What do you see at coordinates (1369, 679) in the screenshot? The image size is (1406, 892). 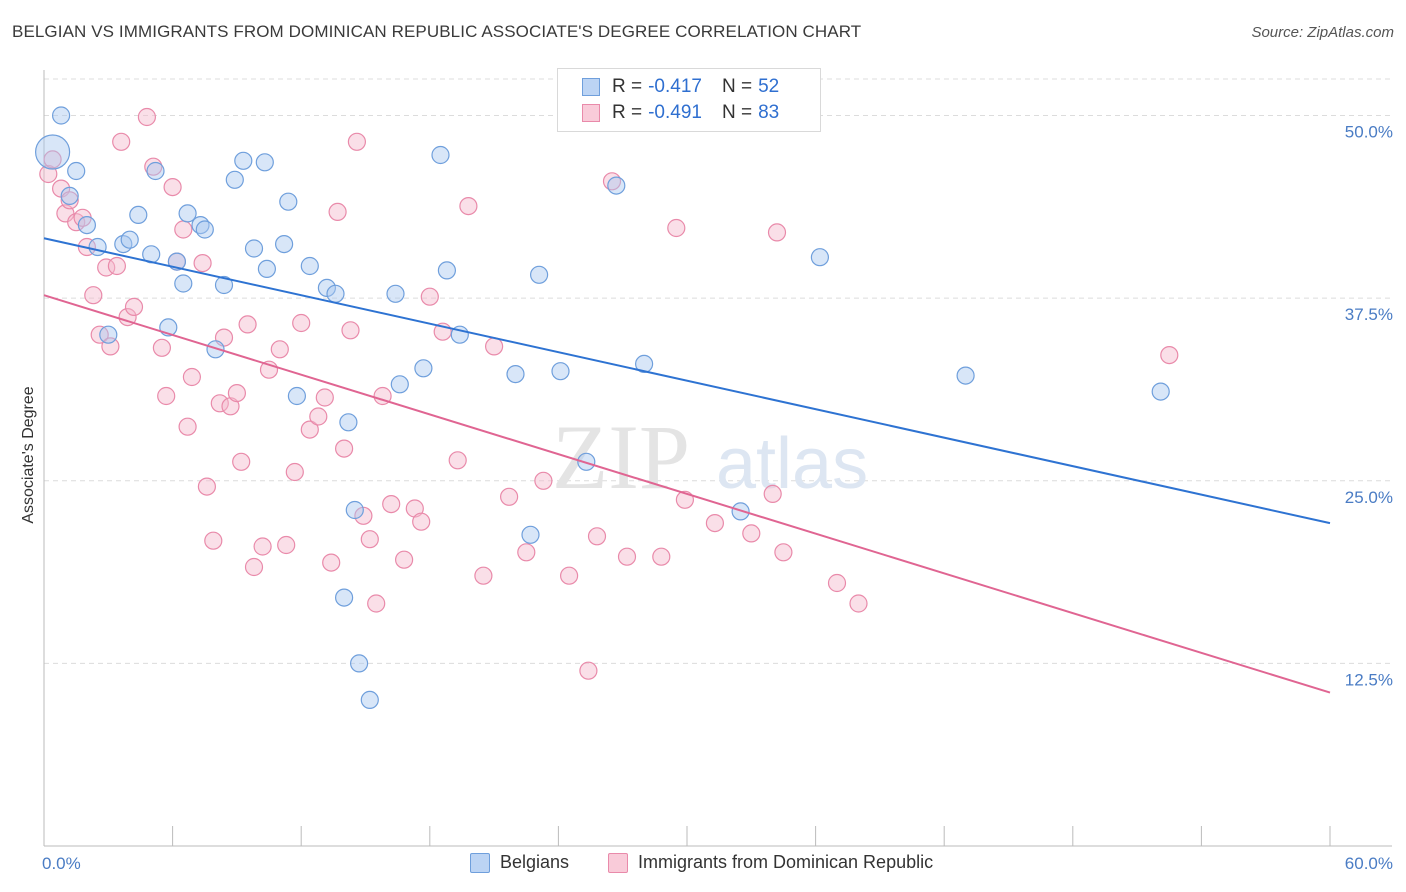 I see `y-tick-label: 12.5%` at bounding box center [1369, 679].